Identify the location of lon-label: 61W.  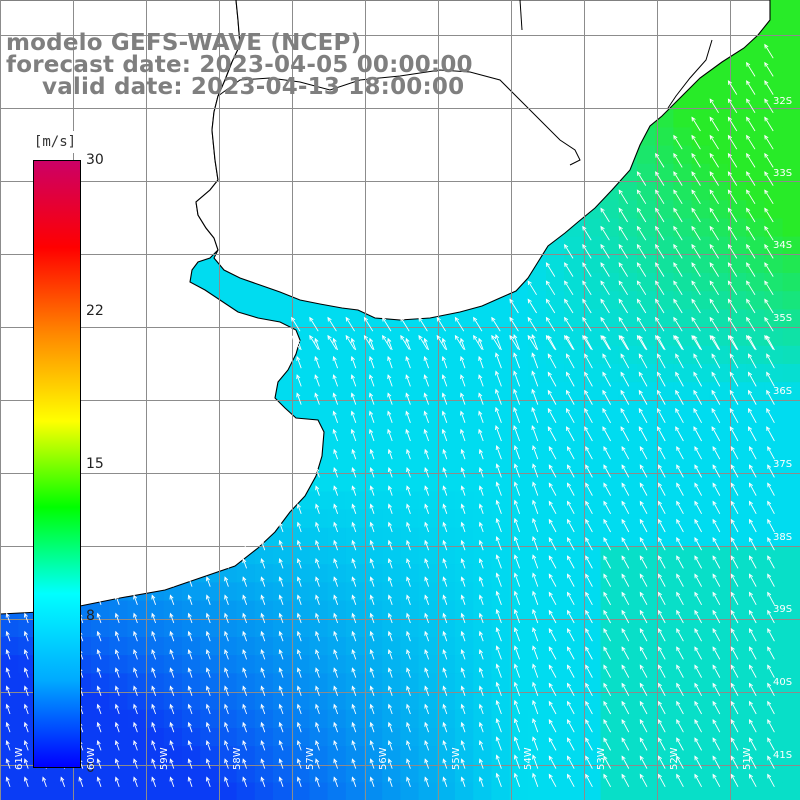
(19, 758).